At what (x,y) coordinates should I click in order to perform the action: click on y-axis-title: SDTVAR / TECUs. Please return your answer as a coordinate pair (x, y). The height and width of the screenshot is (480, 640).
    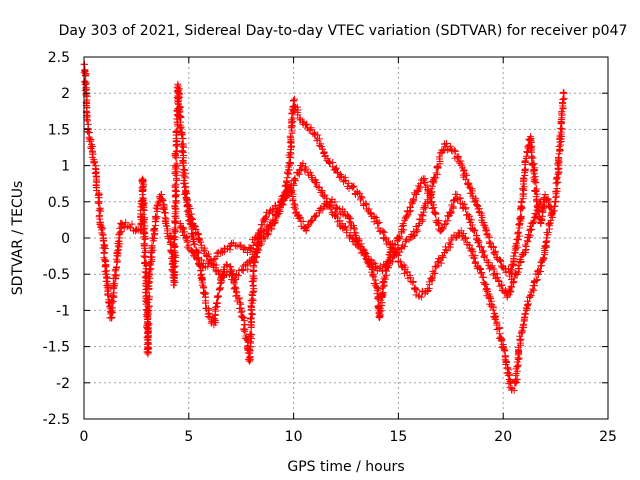
    Looking at the image, I should click on (18, 238).